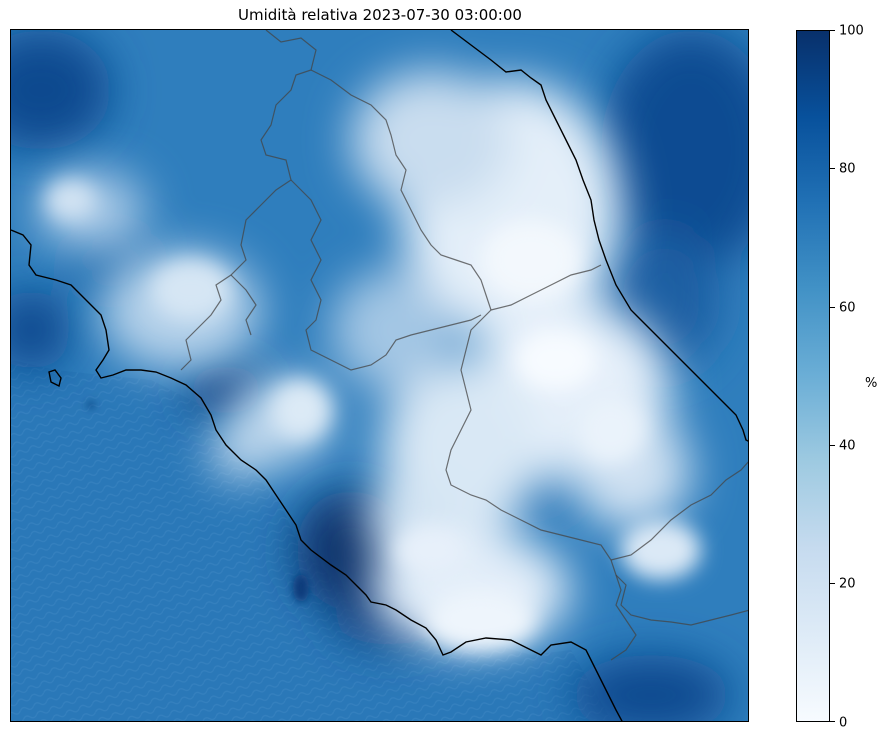 This screenshot has width=888, height=741. What do you see at coordinates (847, 584) in the screenshot?
I see `colorbar-label: 20` at bounding box center [847, 584].